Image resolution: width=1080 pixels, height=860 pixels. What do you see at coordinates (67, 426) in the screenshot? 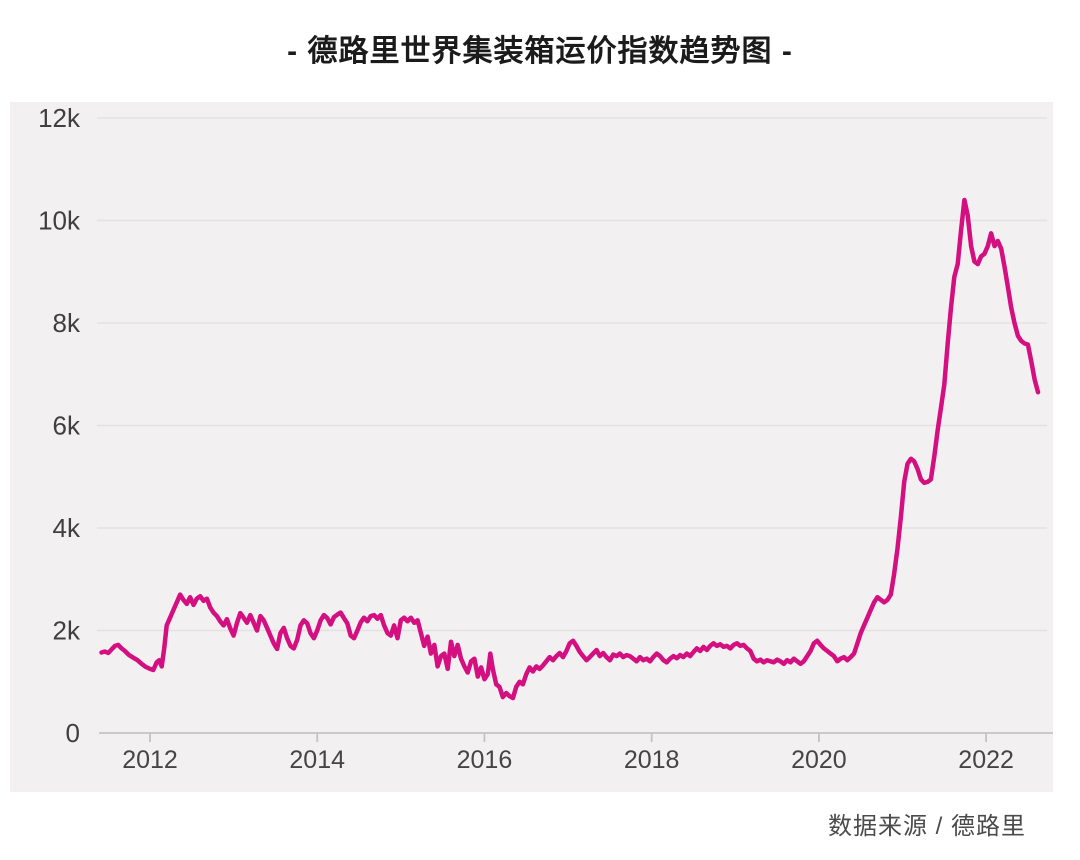
I see `y-tick-label: 6k` at bounding box center [67, 426].